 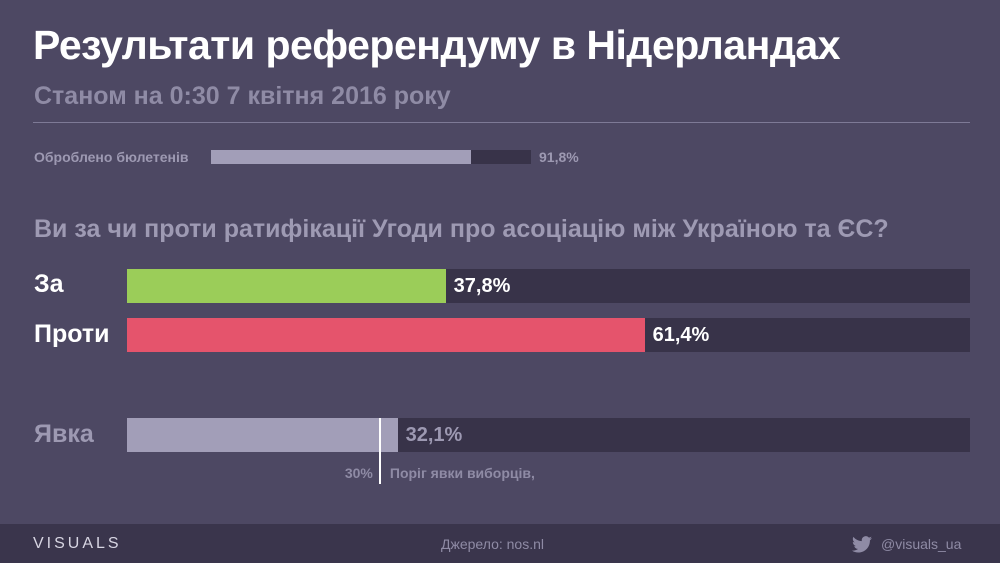 I want to click on bar-turnout, so click(x=262, y=435).